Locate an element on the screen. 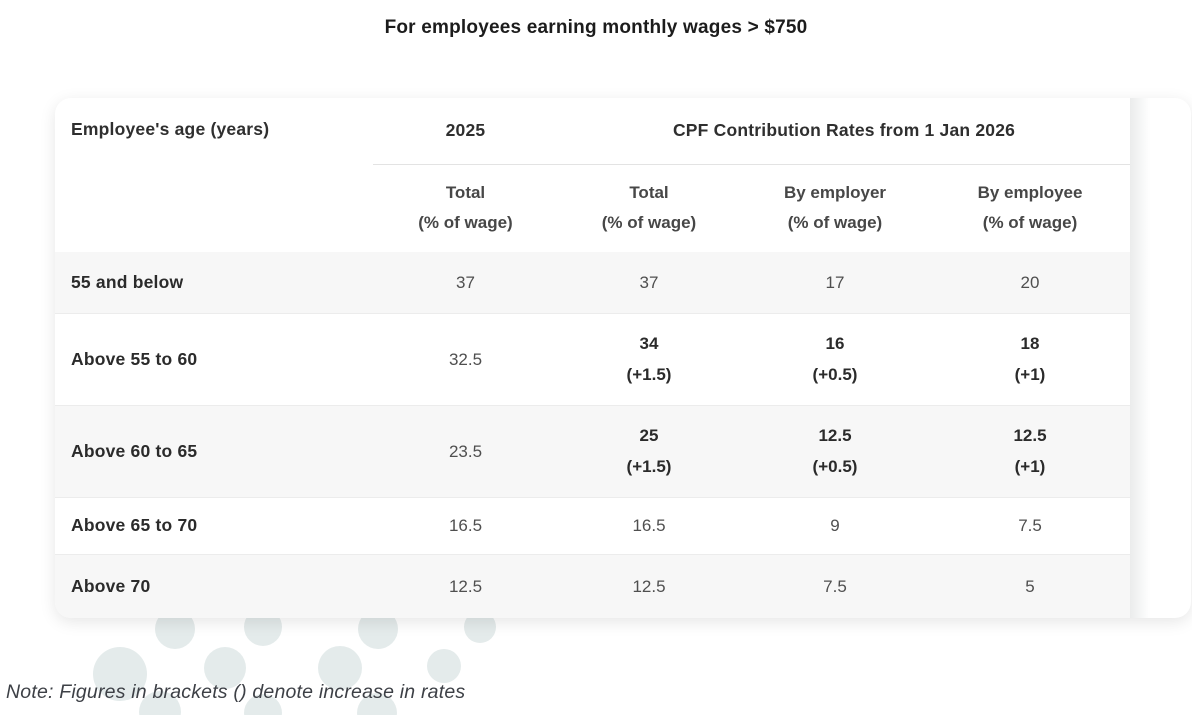 The width and height of the screenshot is (1192, 715). rate-2026-total: 34 (+1.5) is located at coordinates (649, 359).